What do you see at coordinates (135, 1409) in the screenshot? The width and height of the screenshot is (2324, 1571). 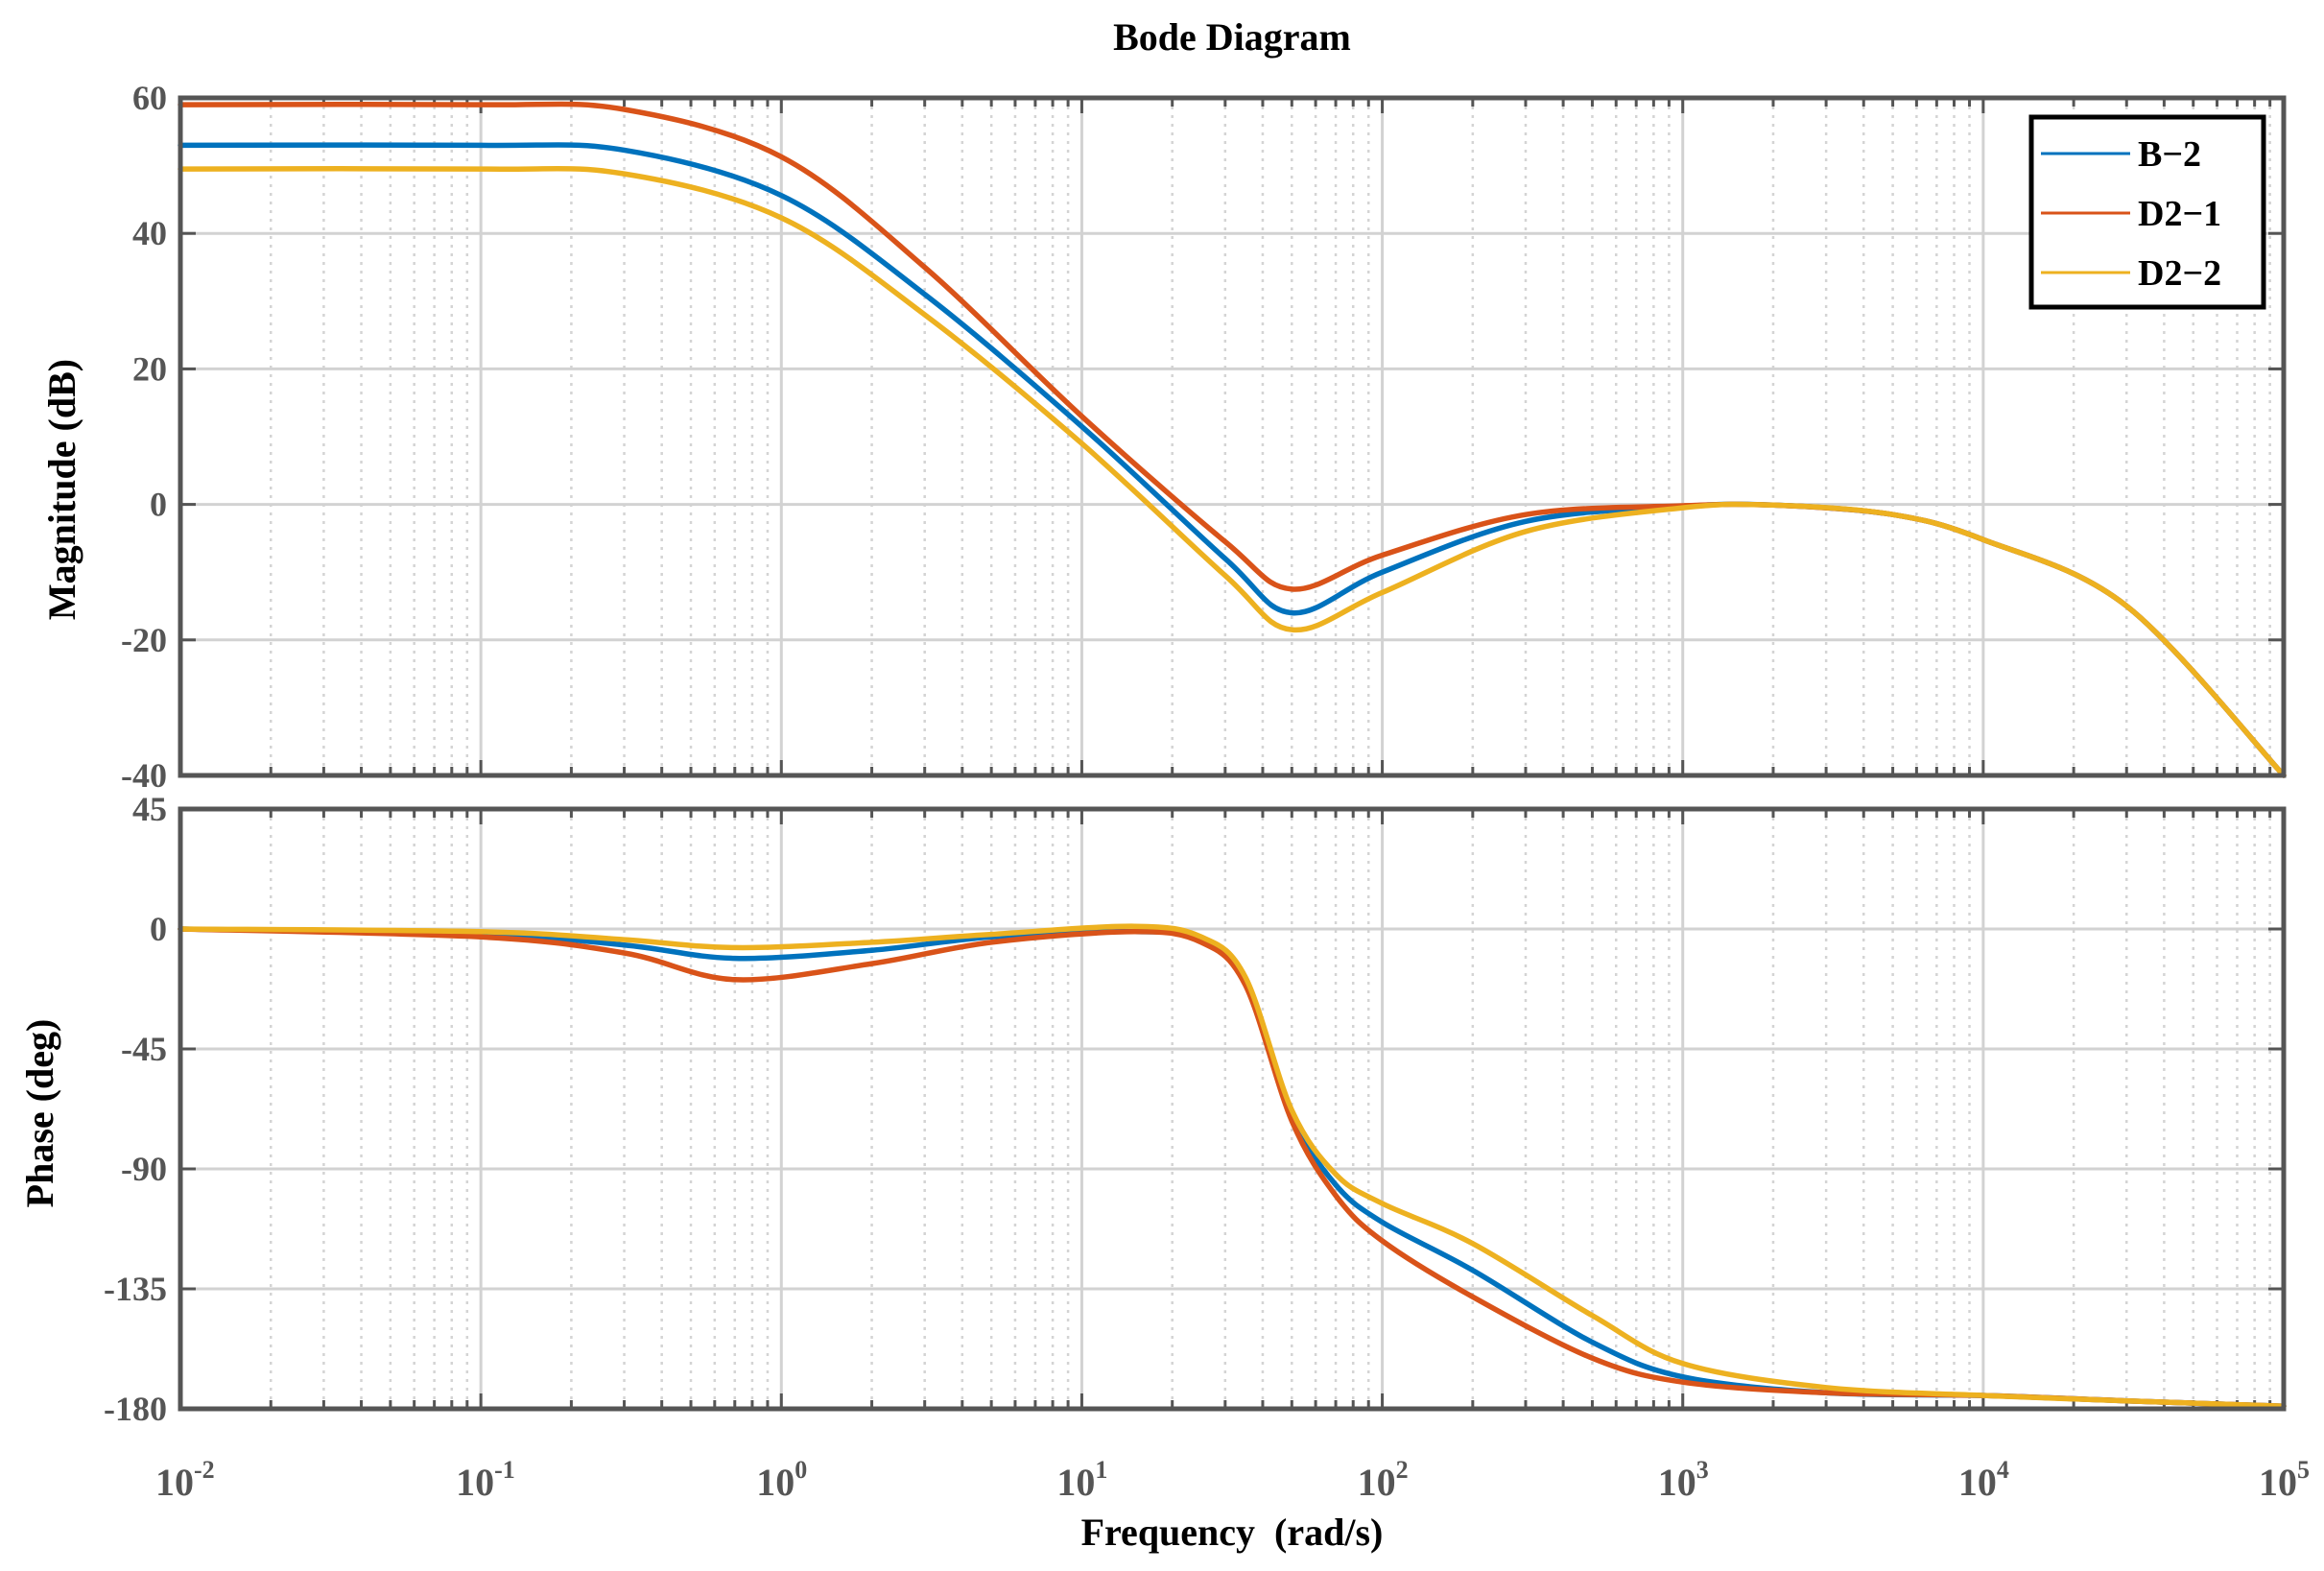 I see `phase-ytick-label: -180` at bounding box center [135, 1409].